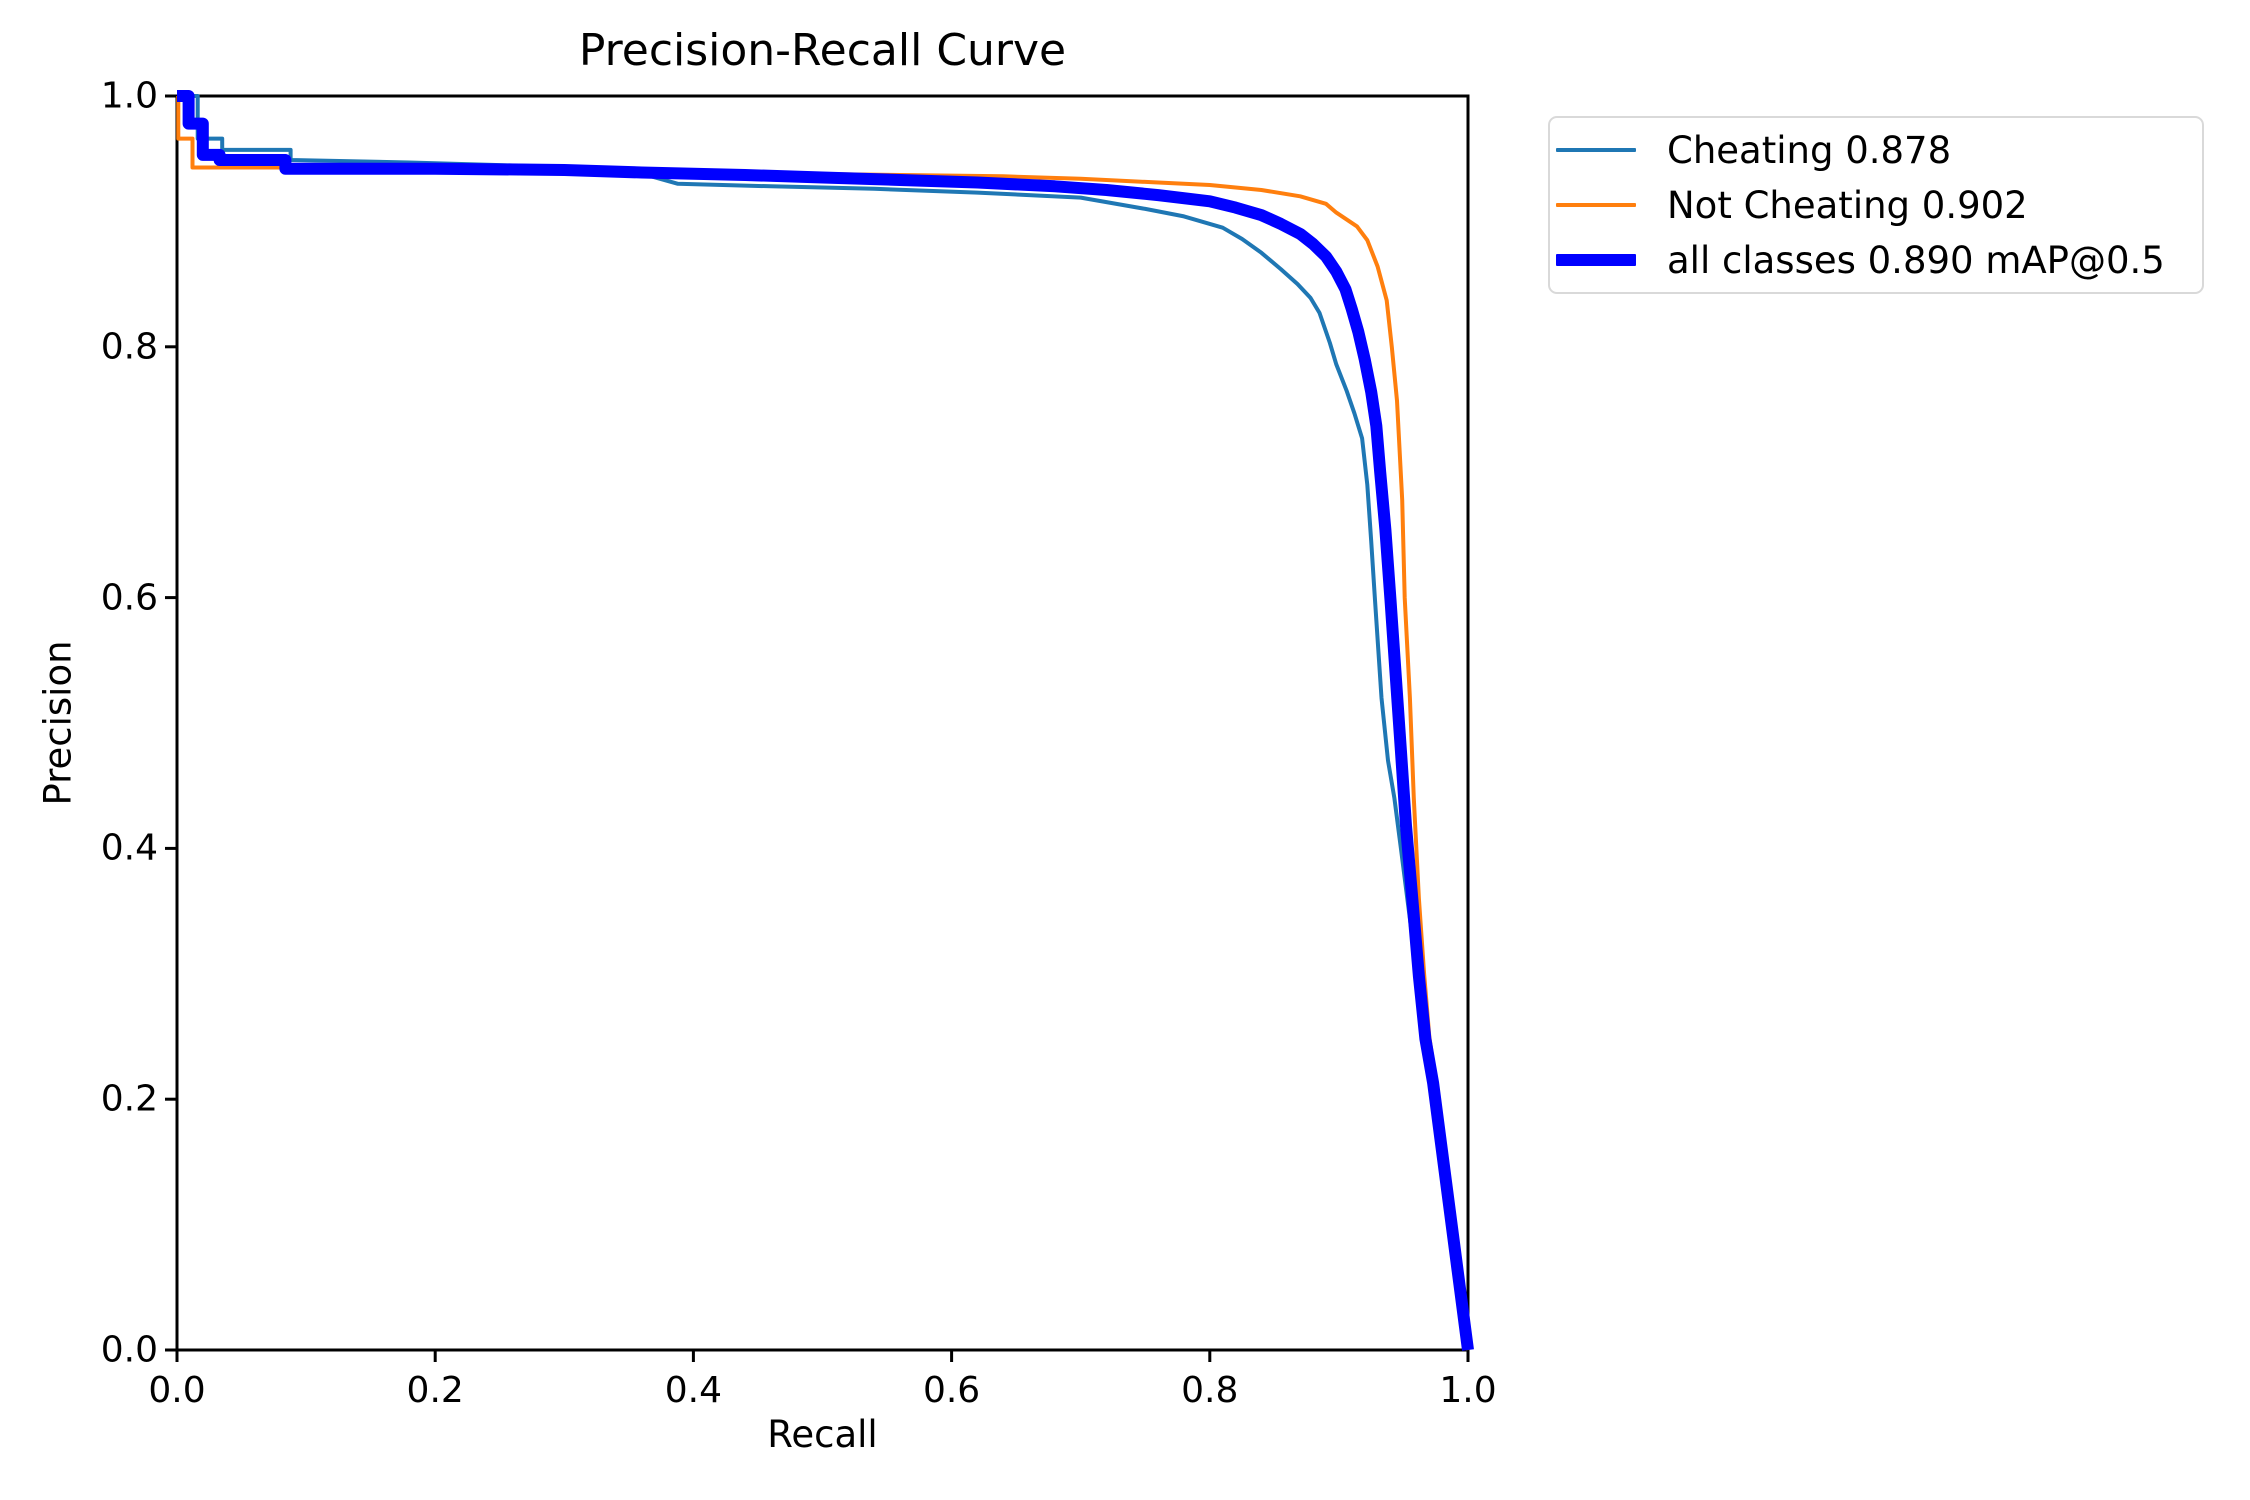  I want to click on y-tick-label: 0.8, so click(129, 347).